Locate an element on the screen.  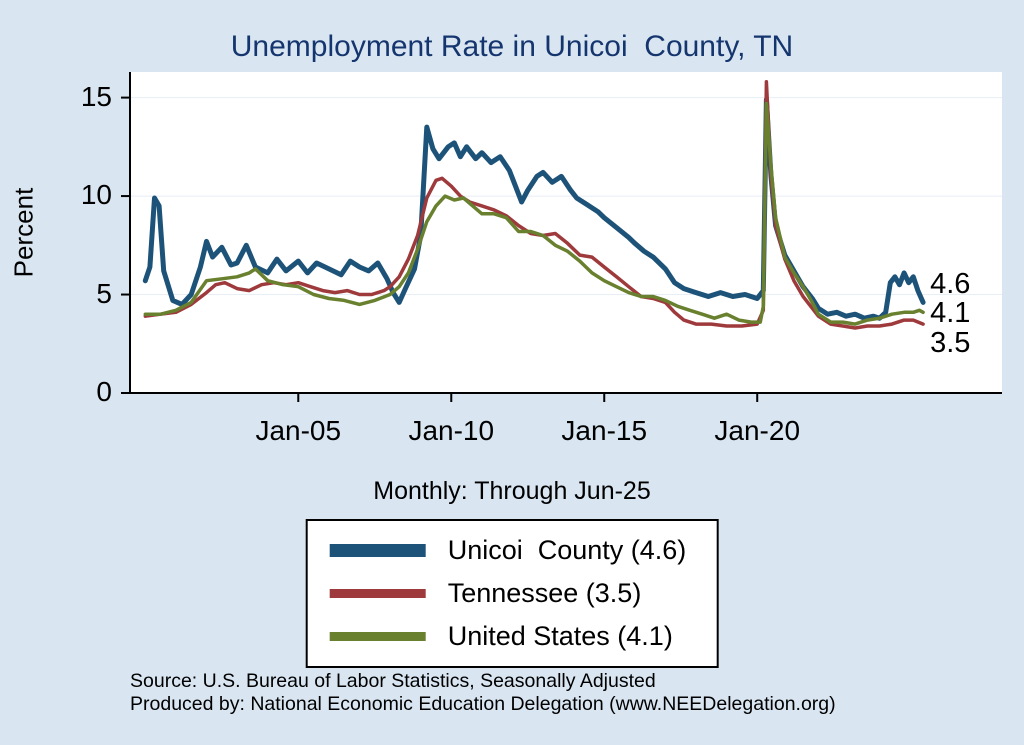
end-value-label: 4.1 is located at coordinates (950, 313).